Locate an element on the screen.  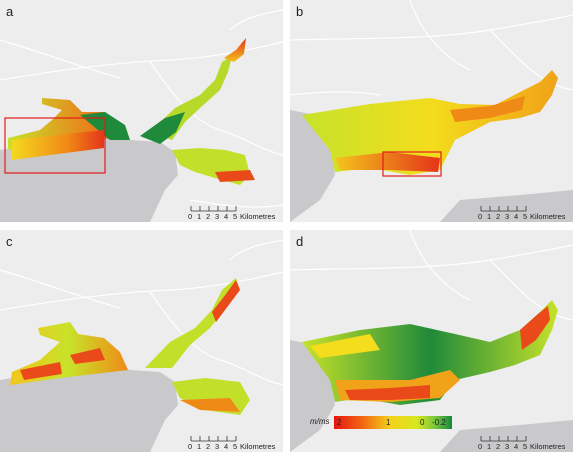
panel-label: a is located at coordinates (10, 11).